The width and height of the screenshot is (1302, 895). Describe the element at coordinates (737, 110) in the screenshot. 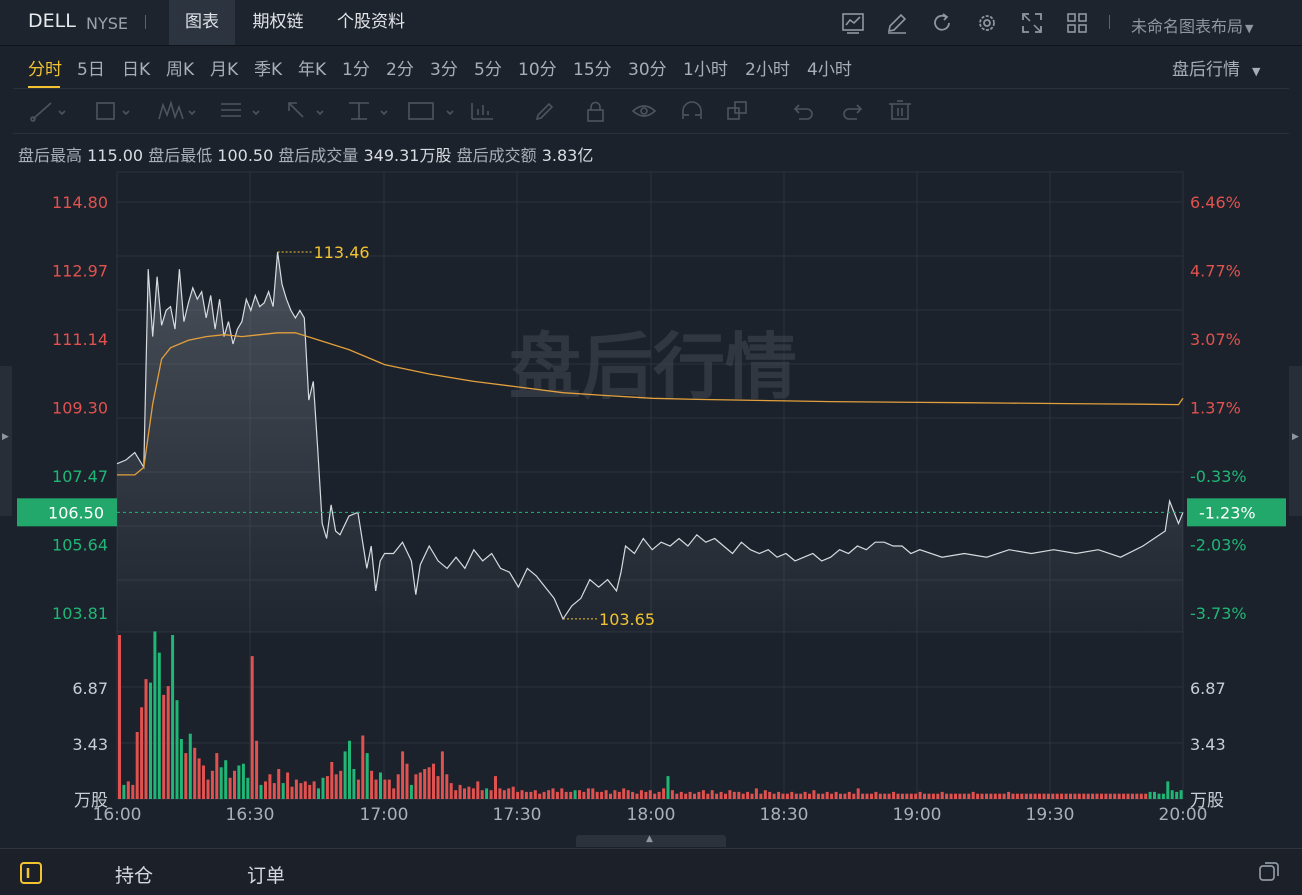

I see `layers-icon` at that location.